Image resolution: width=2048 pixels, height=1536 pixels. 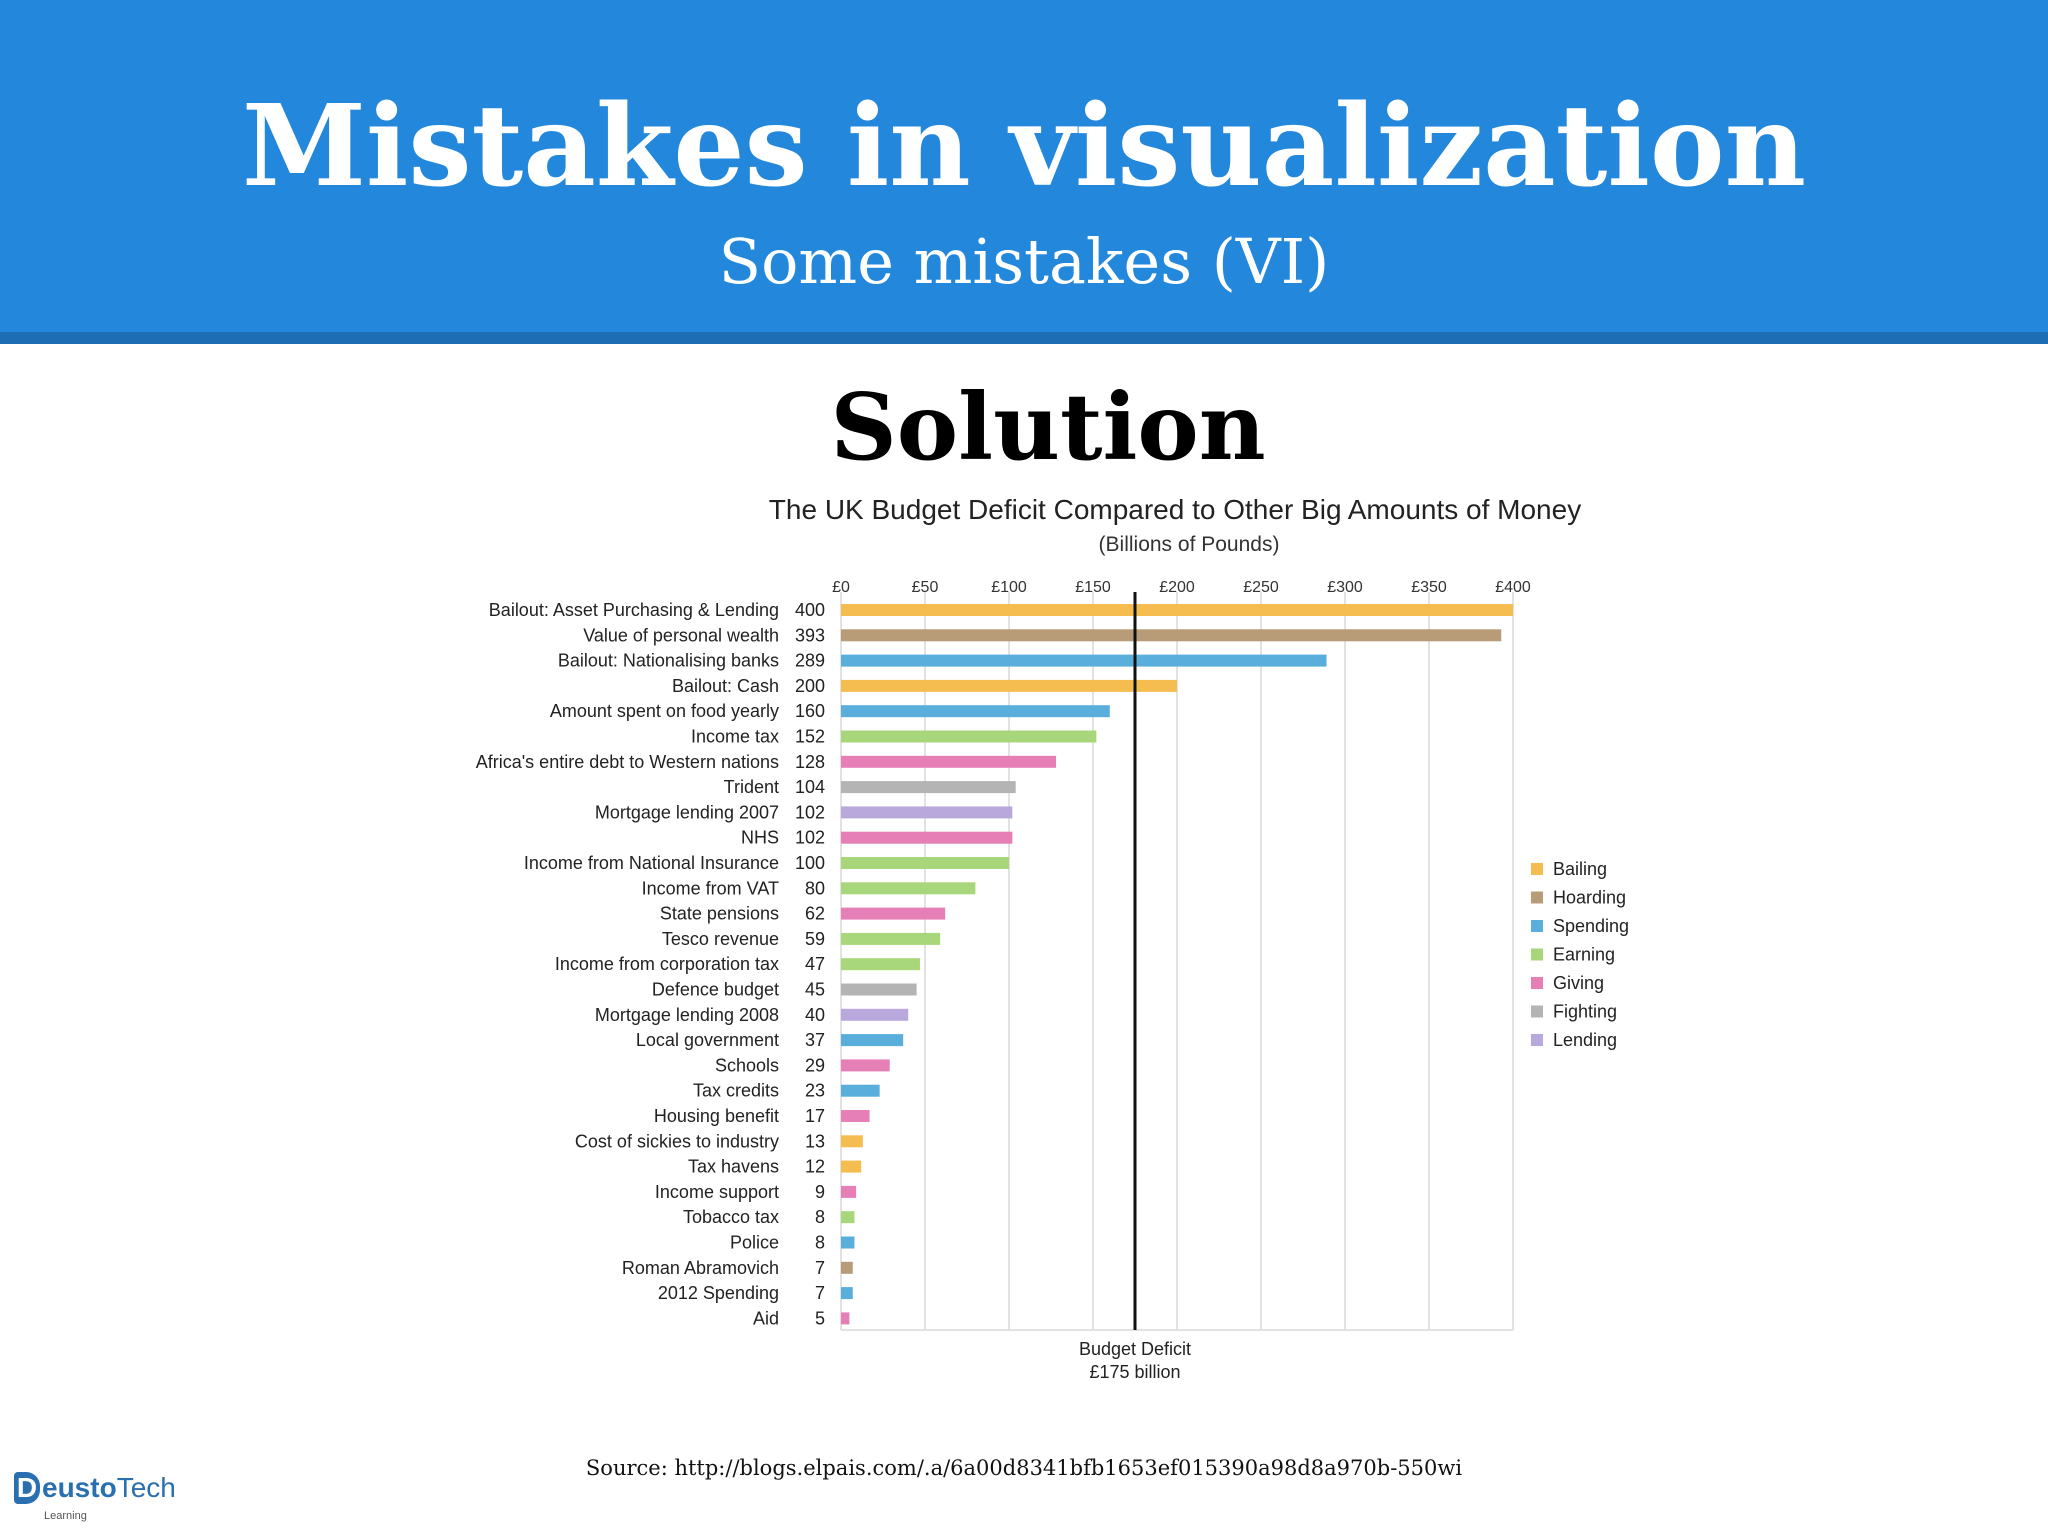 What do you see at coordinates (815, 1040) in the screenshot?
I see `data-label: 37` at bounding box center [815, 1040].